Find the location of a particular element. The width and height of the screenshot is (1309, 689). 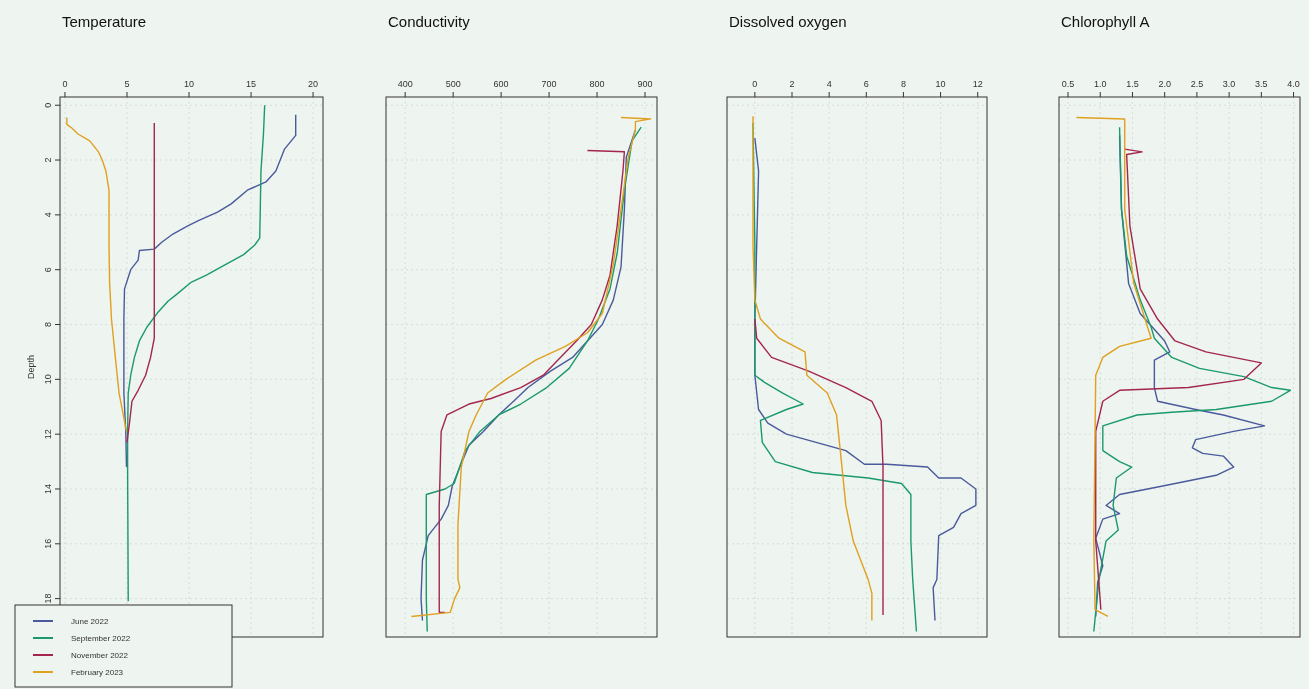

x-tick-label: 8 is located at coordinates (903, 84).